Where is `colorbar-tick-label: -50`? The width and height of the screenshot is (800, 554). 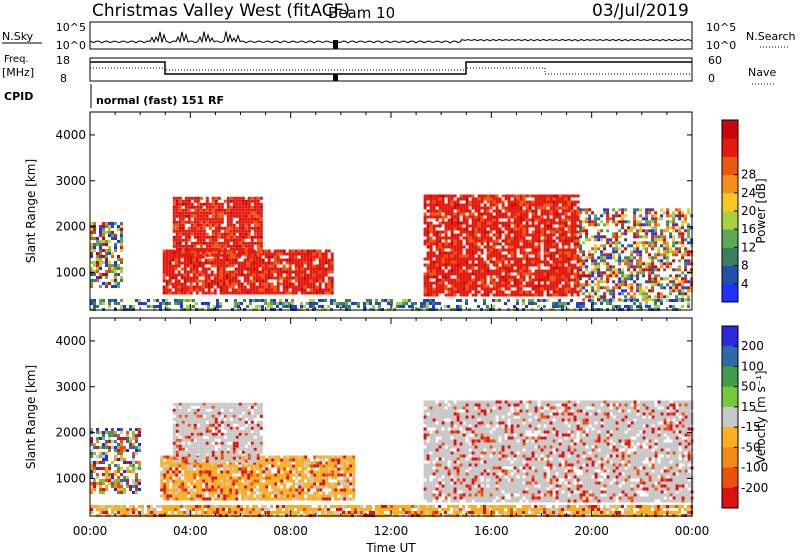 colorbar-tick-label: -50 is located at coordinates (751, 447).